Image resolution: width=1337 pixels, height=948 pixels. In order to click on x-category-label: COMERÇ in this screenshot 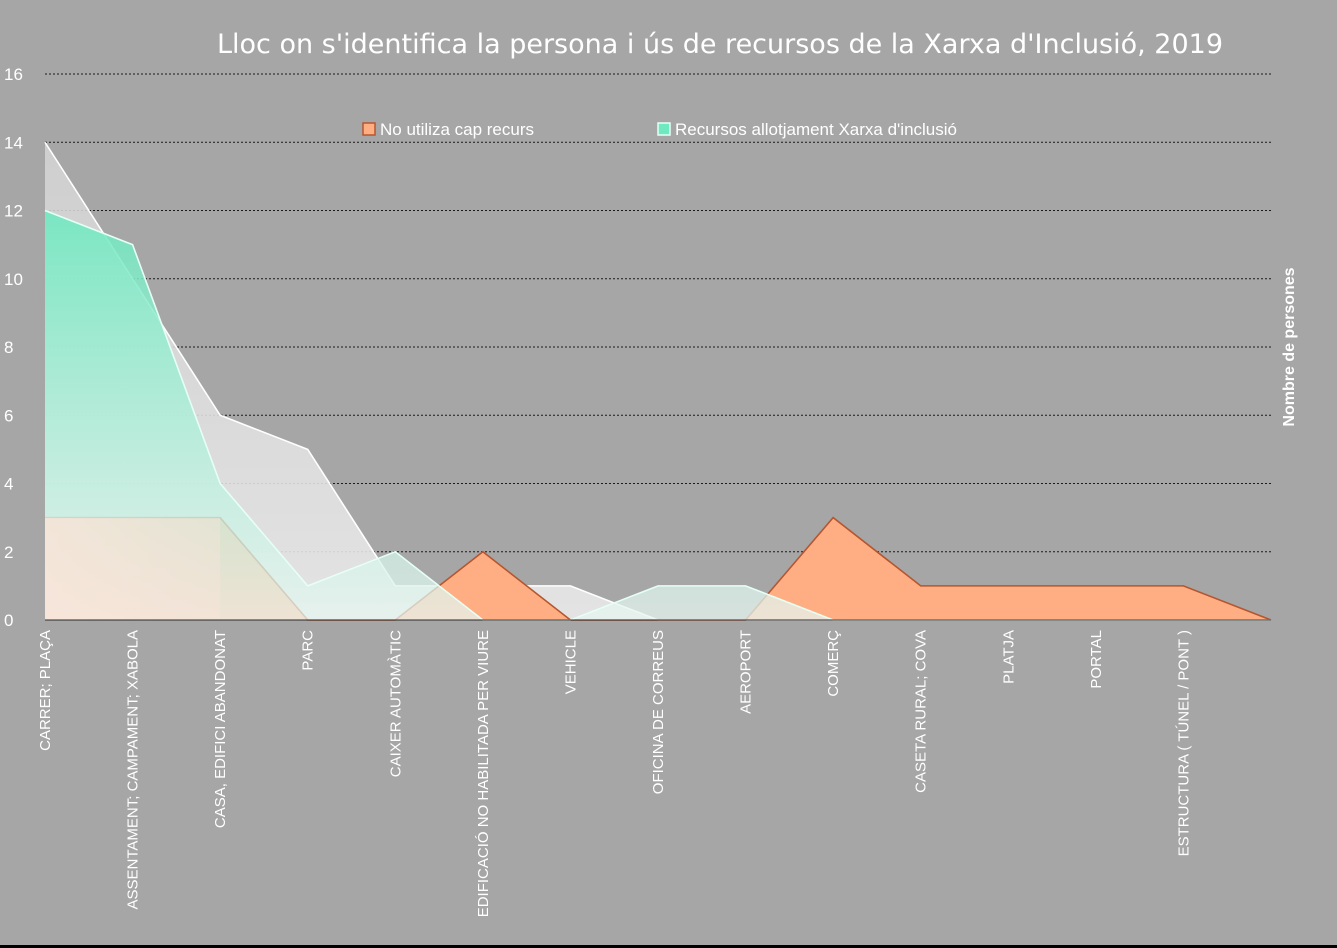, I will do `click(833, 663)`.